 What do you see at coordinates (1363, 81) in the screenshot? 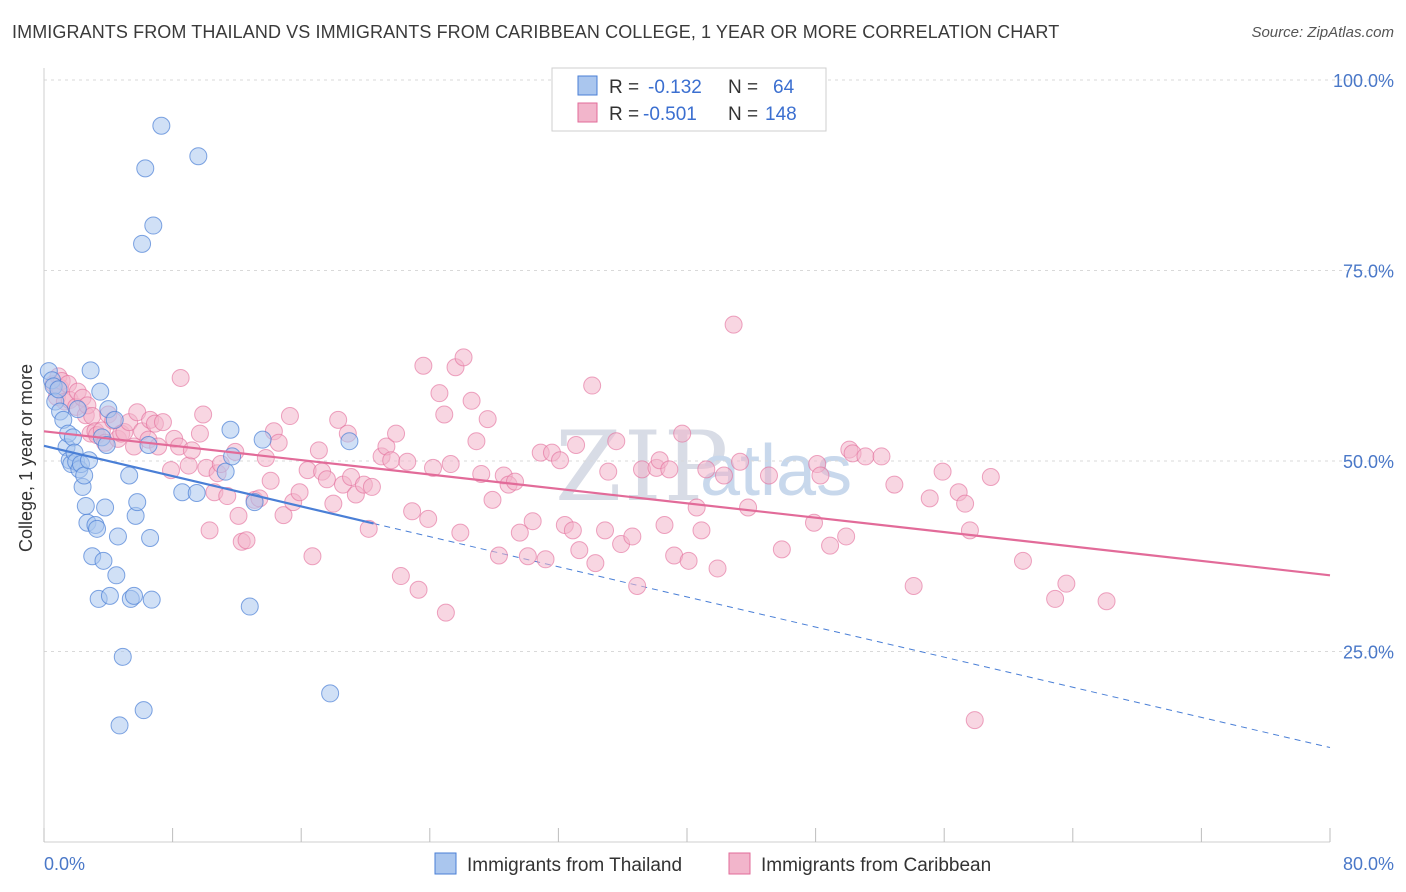
I see `y-tick-label: 100.0%` at bounding box center [1363, 81].